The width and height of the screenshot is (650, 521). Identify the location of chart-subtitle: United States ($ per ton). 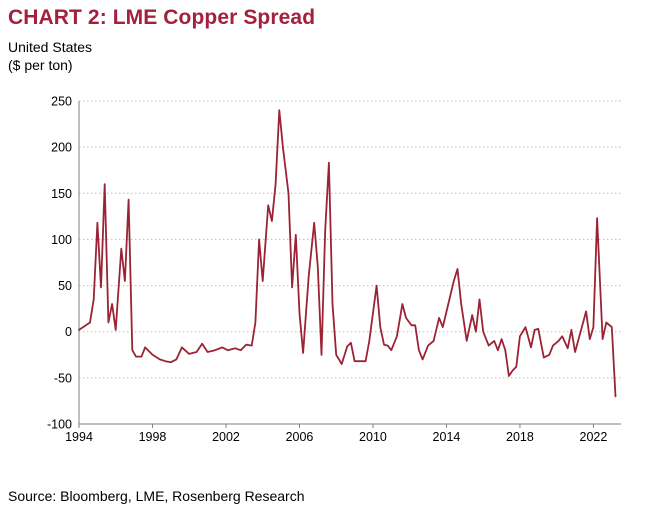
(50, 56).